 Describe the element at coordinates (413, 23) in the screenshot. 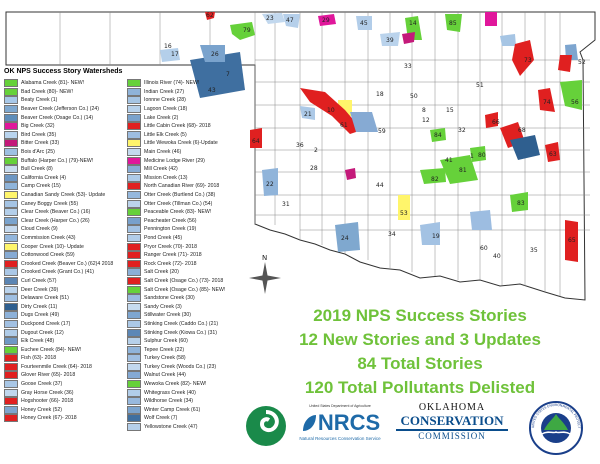

I see `map-label: 14` at that location.